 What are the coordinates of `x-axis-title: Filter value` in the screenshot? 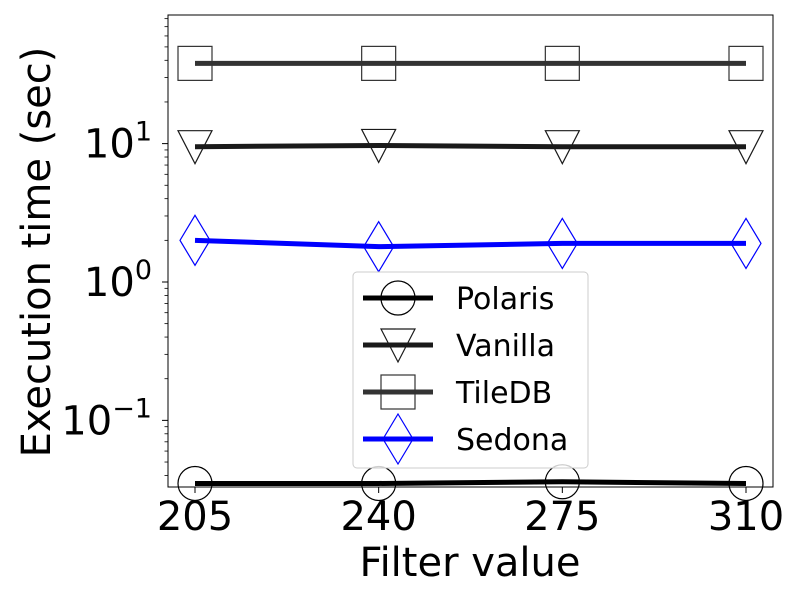 It's located at (469, 563).